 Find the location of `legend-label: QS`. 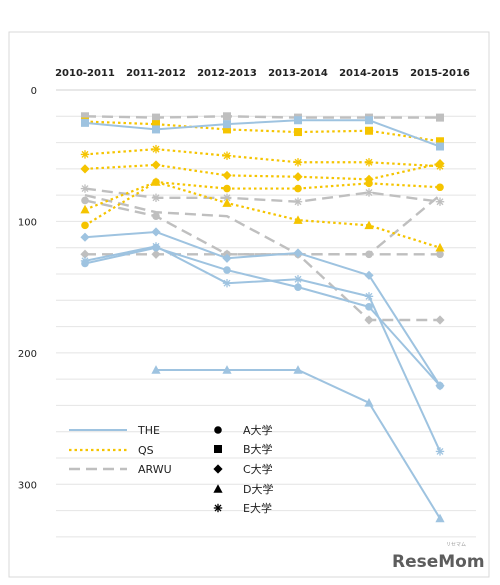

legend-label: QS is located at coordinates (146, 450).